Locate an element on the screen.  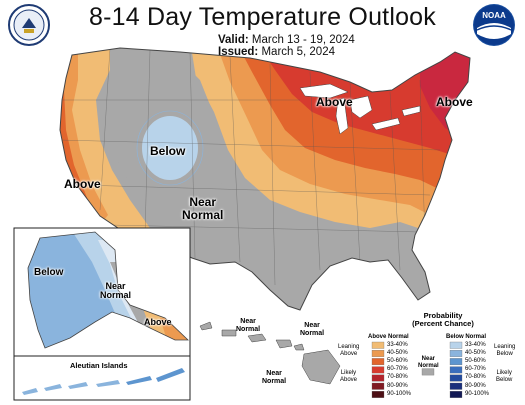
legend-near-swatch is located at coordinates (428, 372).